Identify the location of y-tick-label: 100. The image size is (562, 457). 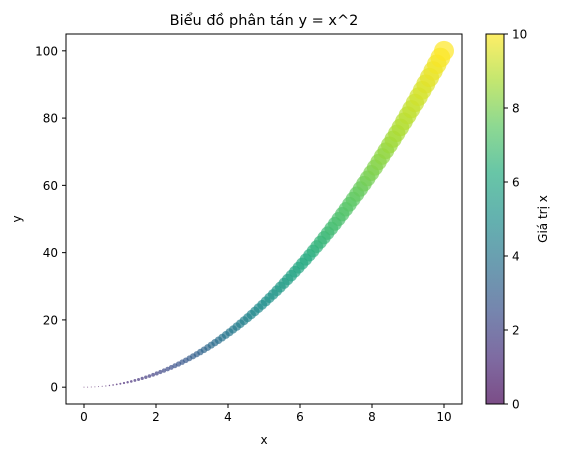
(46, 51).